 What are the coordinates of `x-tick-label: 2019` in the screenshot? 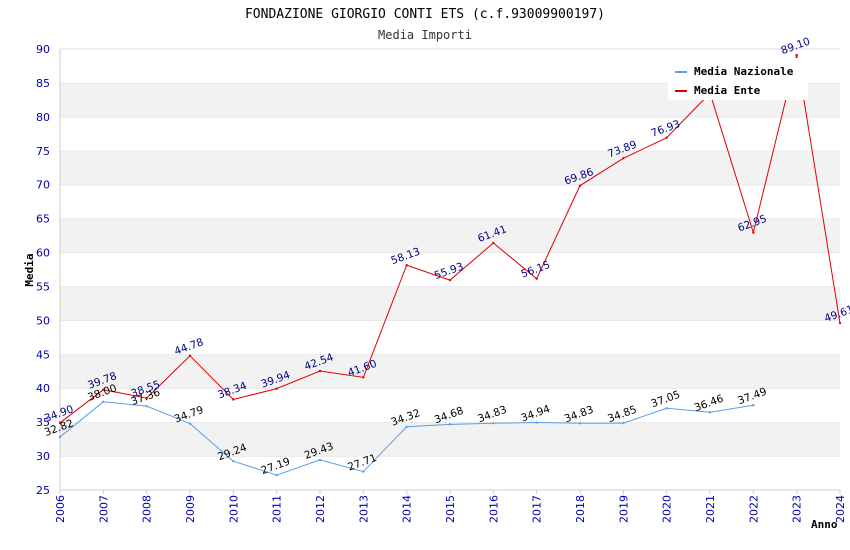 It's located at (623, 509).